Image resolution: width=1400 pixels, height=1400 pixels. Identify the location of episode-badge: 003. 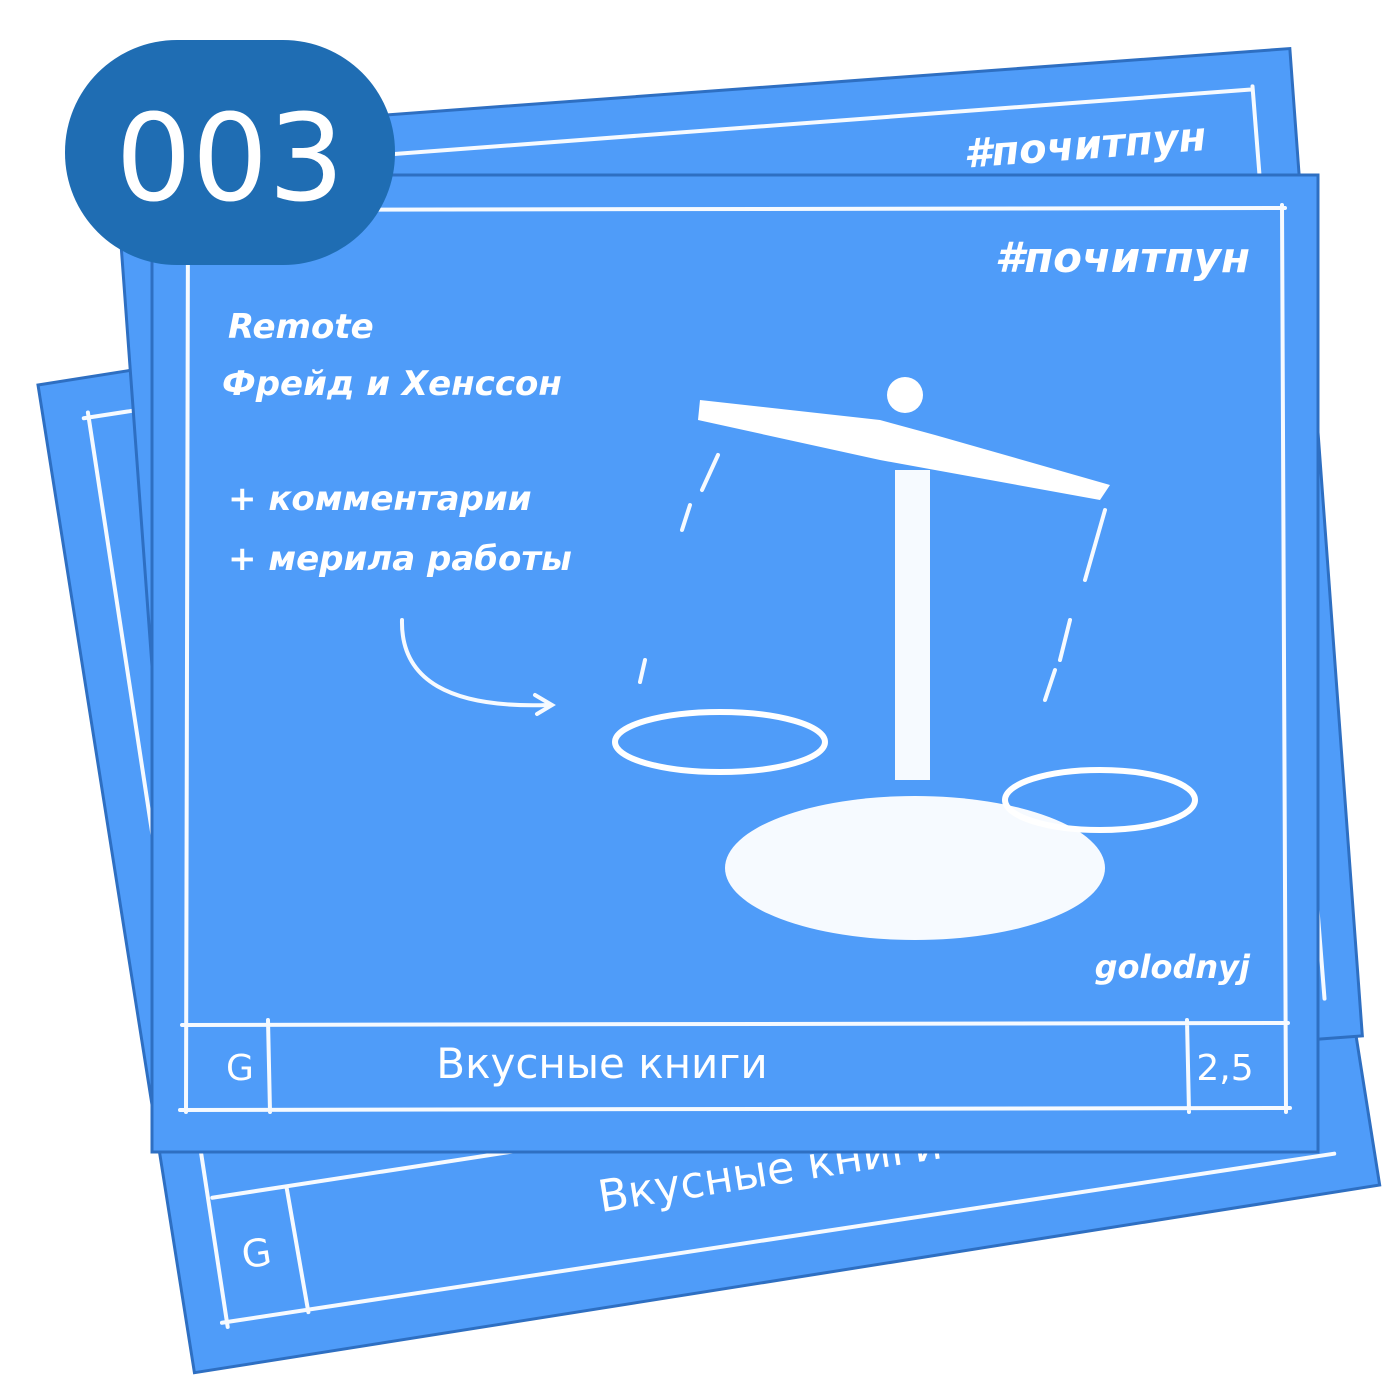
(230, 152).